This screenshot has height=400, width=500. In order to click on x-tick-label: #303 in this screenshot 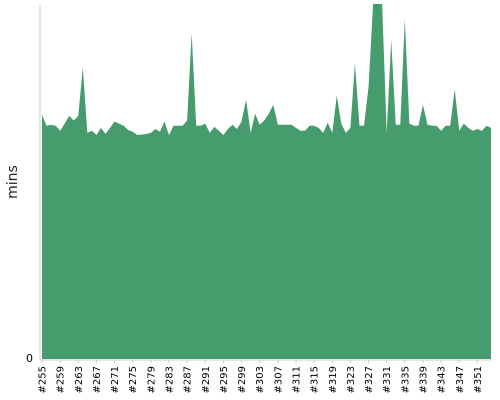, I will do `click(260, 379)`.